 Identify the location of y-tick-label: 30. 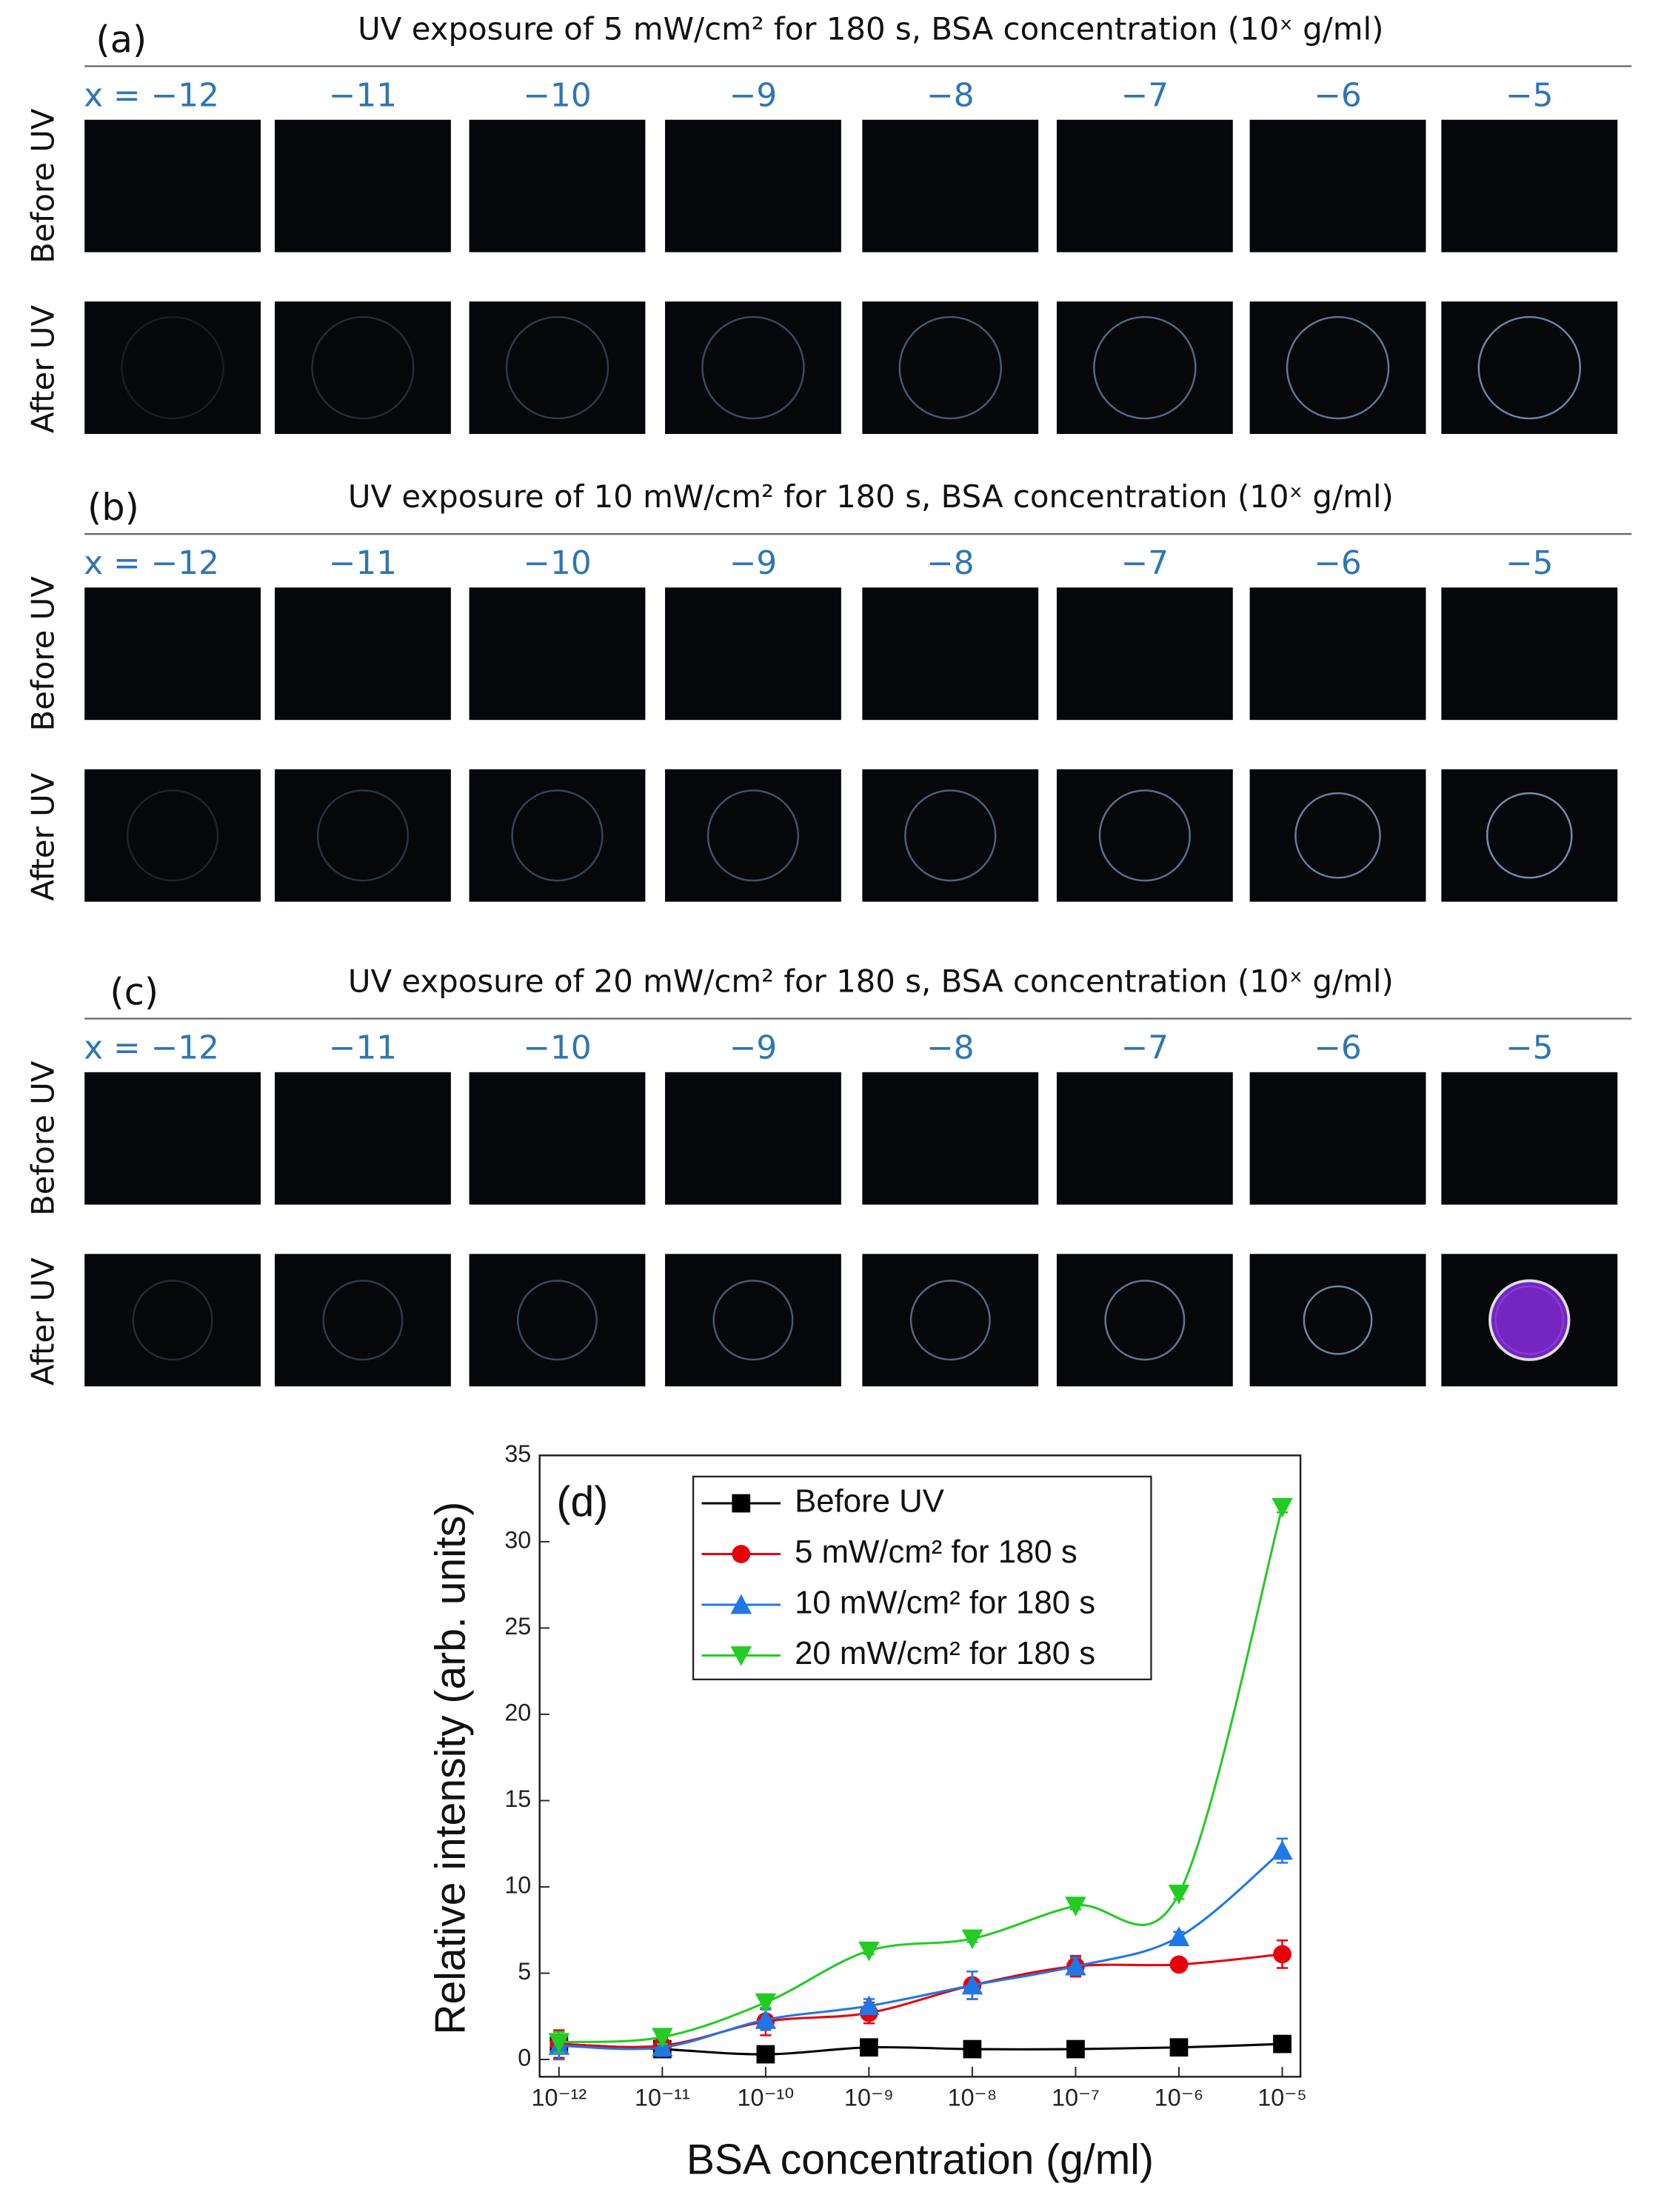
(517, 1539).